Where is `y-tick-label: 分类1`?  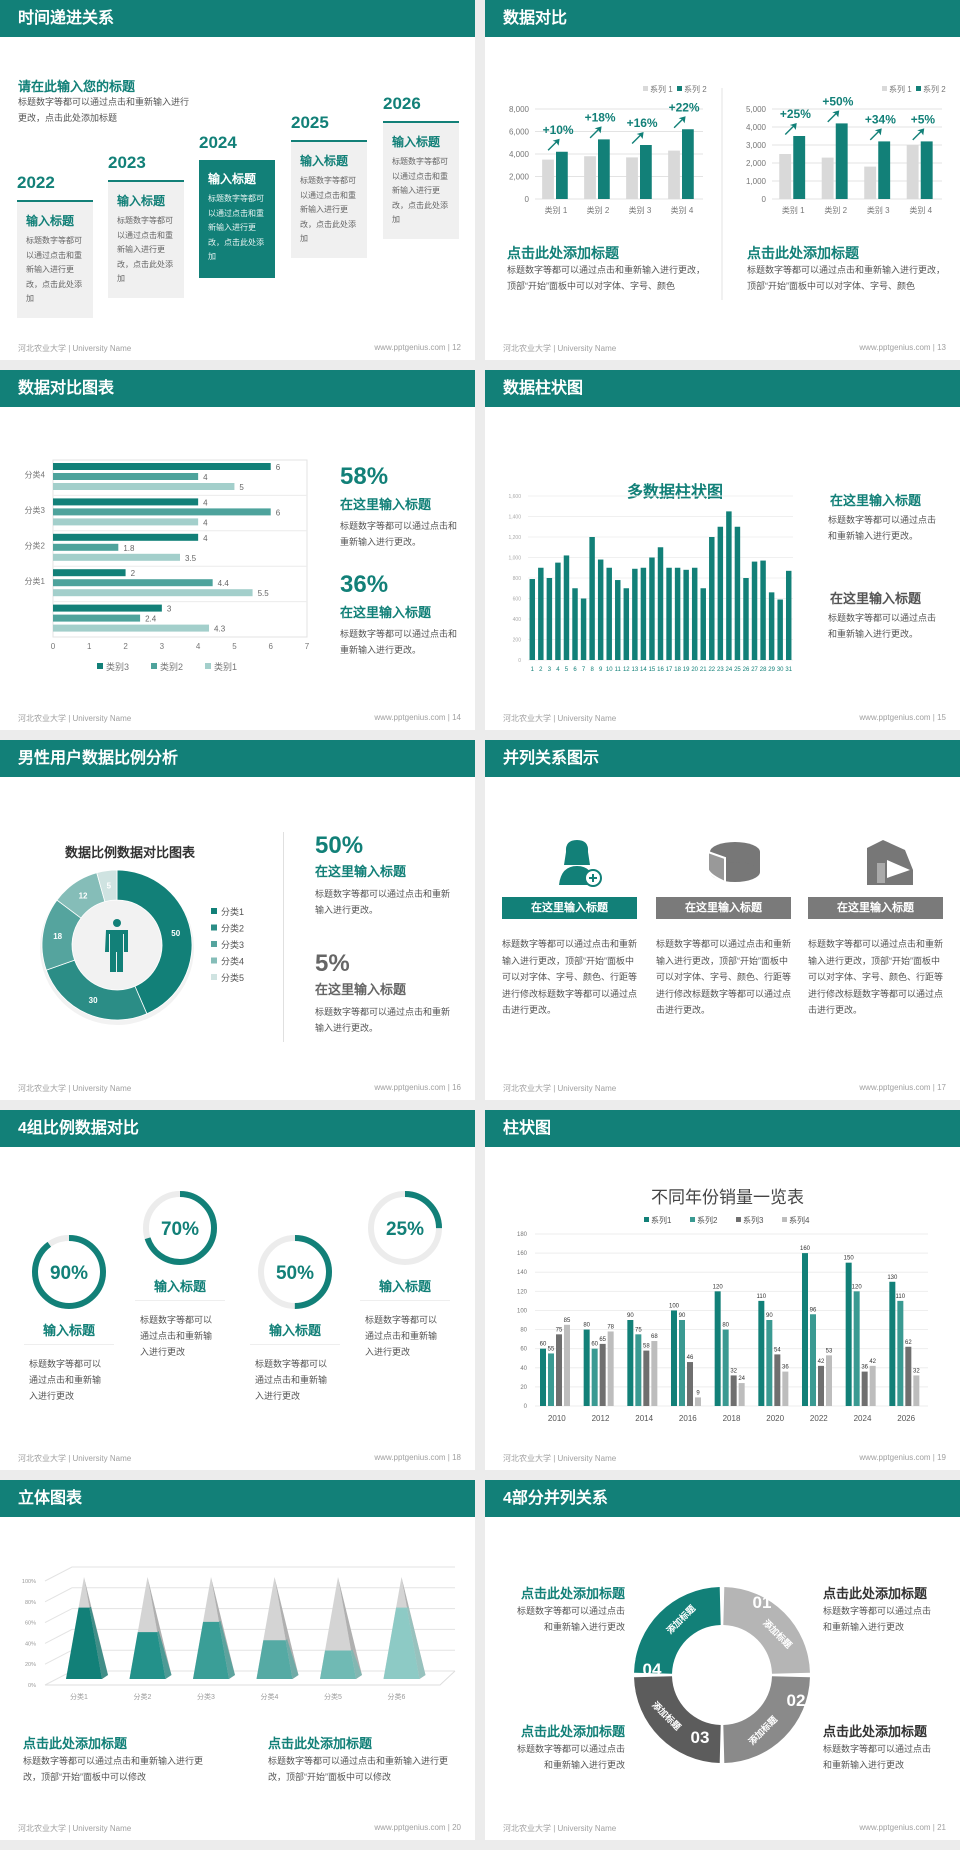 y-tick-label: 分类1 is located at coordinates (35, 581).